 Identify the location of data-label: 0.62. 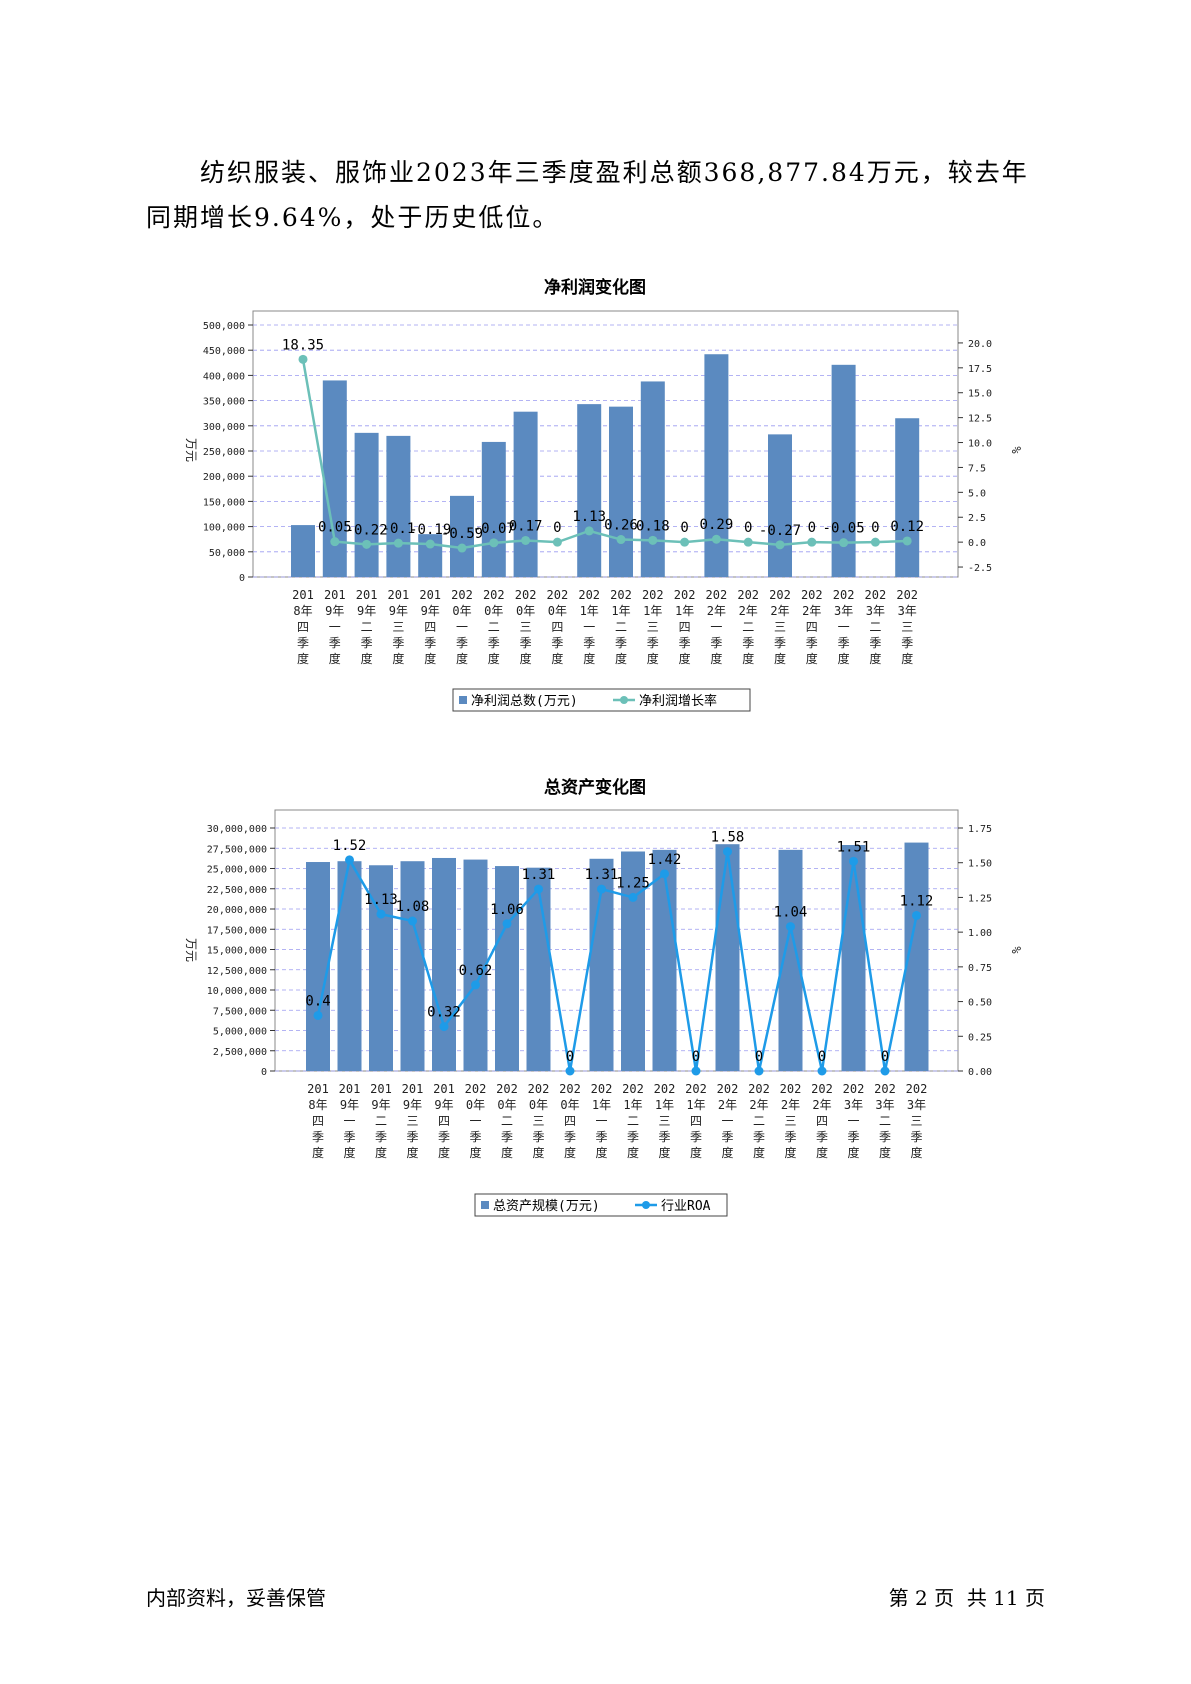
(476, 971).